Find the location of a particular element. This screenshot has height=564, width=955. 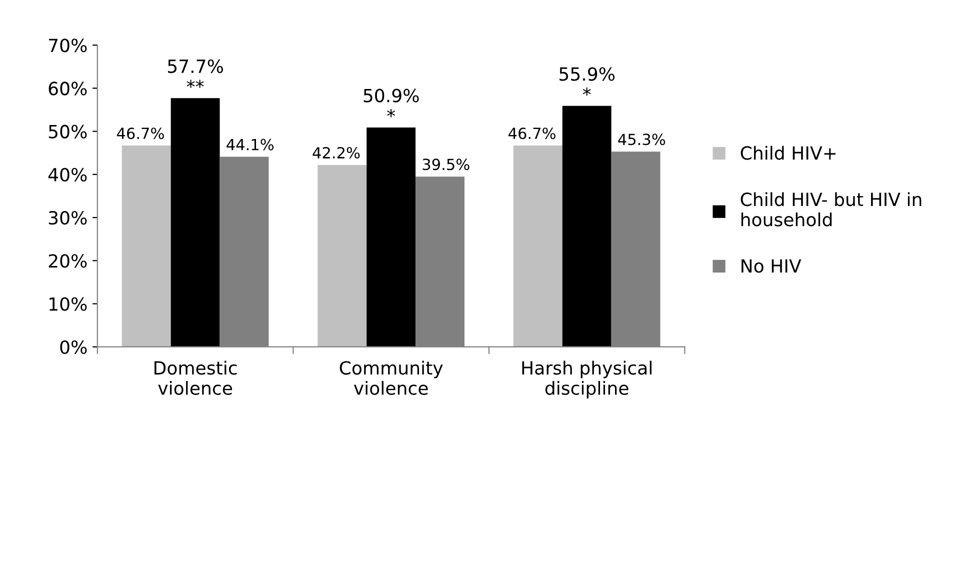

x-tick-label: Harsh physical discipline is located at coordinates (587, 379).